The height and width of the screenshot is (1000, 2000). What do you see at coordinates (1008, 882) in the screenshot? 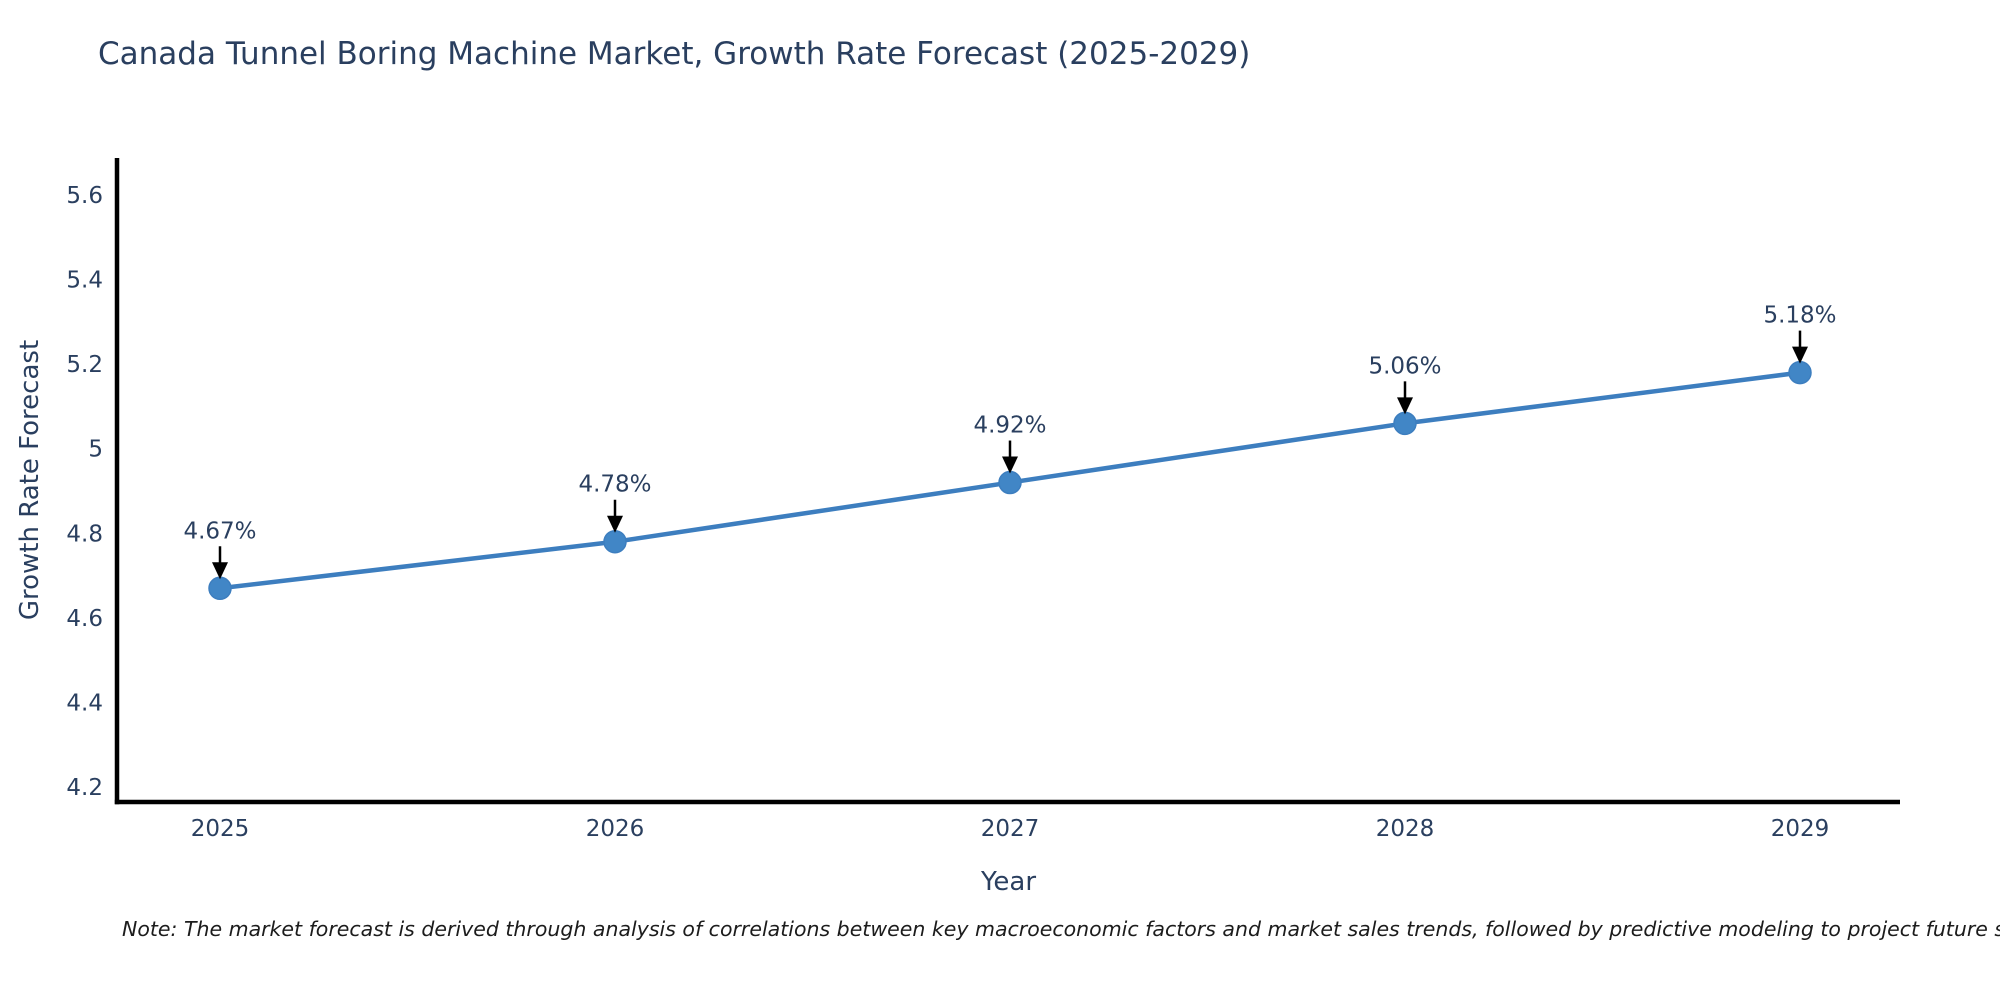
I see `x-axis-title: Year` at bounding box center [1008, 882].